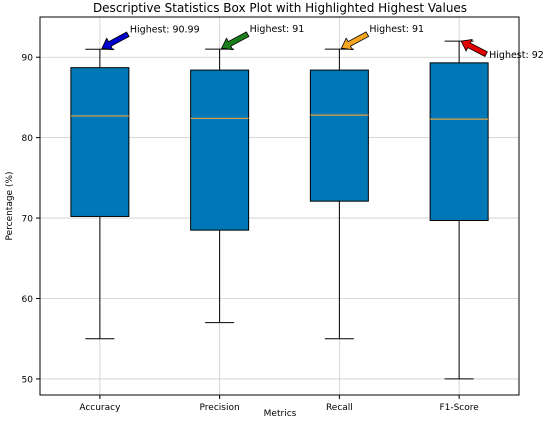 The height and width of the screenshot is (424, 550). What do you see at coordinates (516, 55) in the screenshot?
I see `annotation-label: Highest: 92` at bounding box center [516, 55].